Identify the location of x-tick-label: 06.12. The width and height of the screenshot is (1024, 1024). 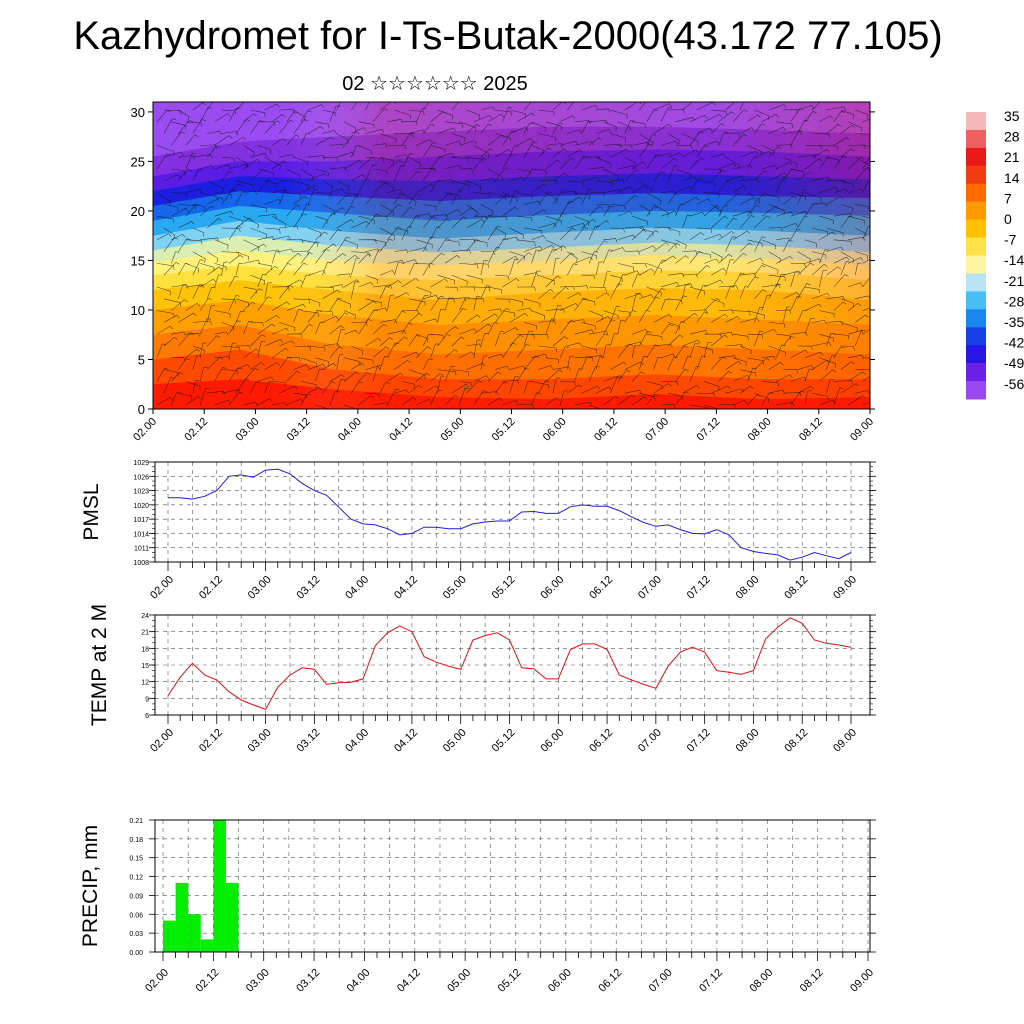
(606, 430).